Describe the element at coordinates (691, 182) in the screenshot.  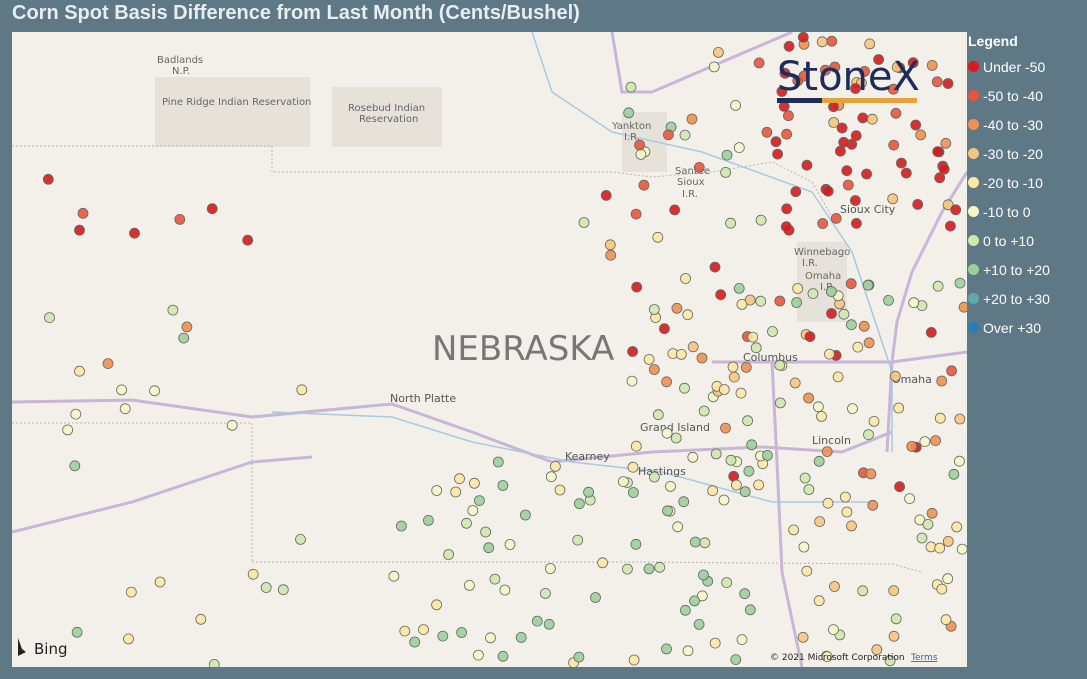
I see `place-label: Sioux` at that location.